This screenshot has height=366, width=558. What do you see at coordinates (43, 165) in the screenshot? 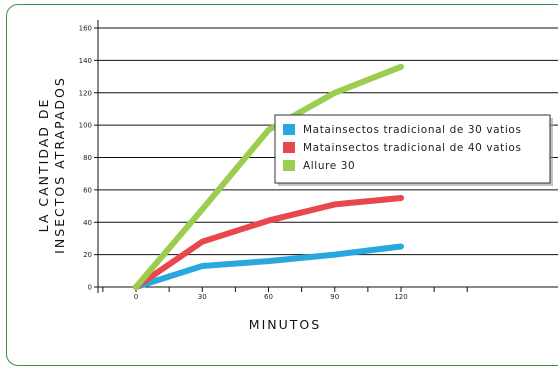
I see `y-axis-title-line-1: LA CANTIDAD DE` at bounding box center [43, 165].